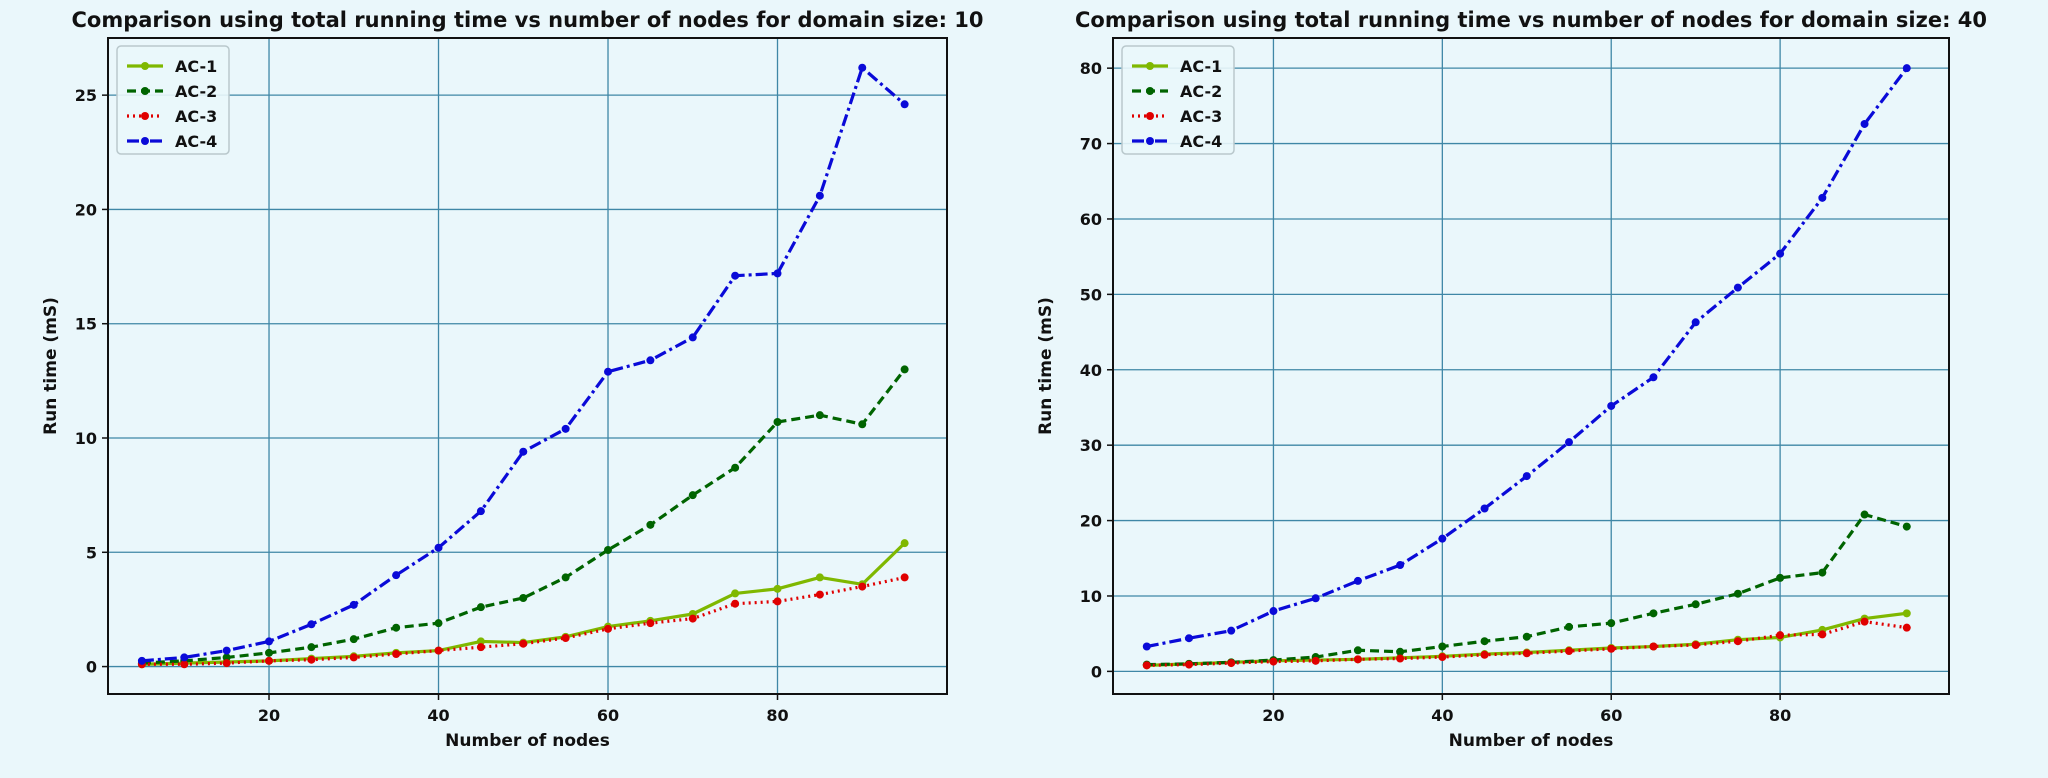 This screenshot has width=2048, height=778. What do you see at coordinates (1091, 521) in the screenshot?
I see `y-tick-label: 20` at bounding box center [1091, 521].